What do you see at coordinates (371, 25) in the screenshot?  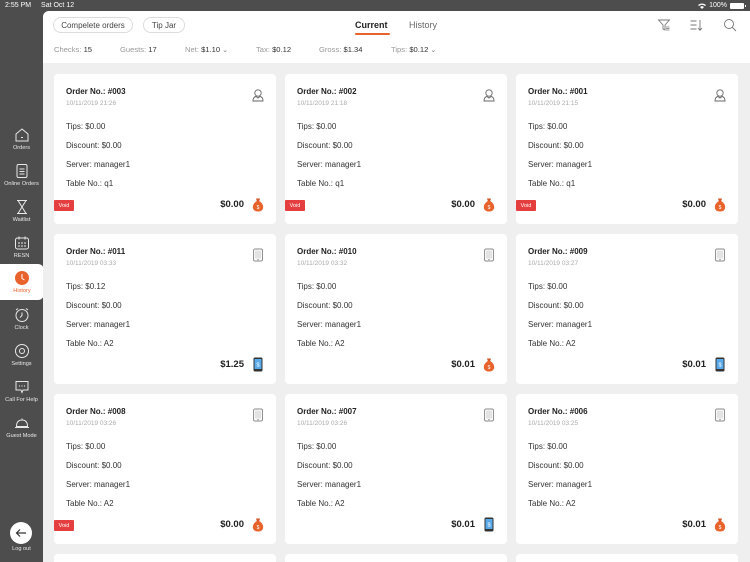 I see `tab-current: Current` at bounding box center [371, 25].